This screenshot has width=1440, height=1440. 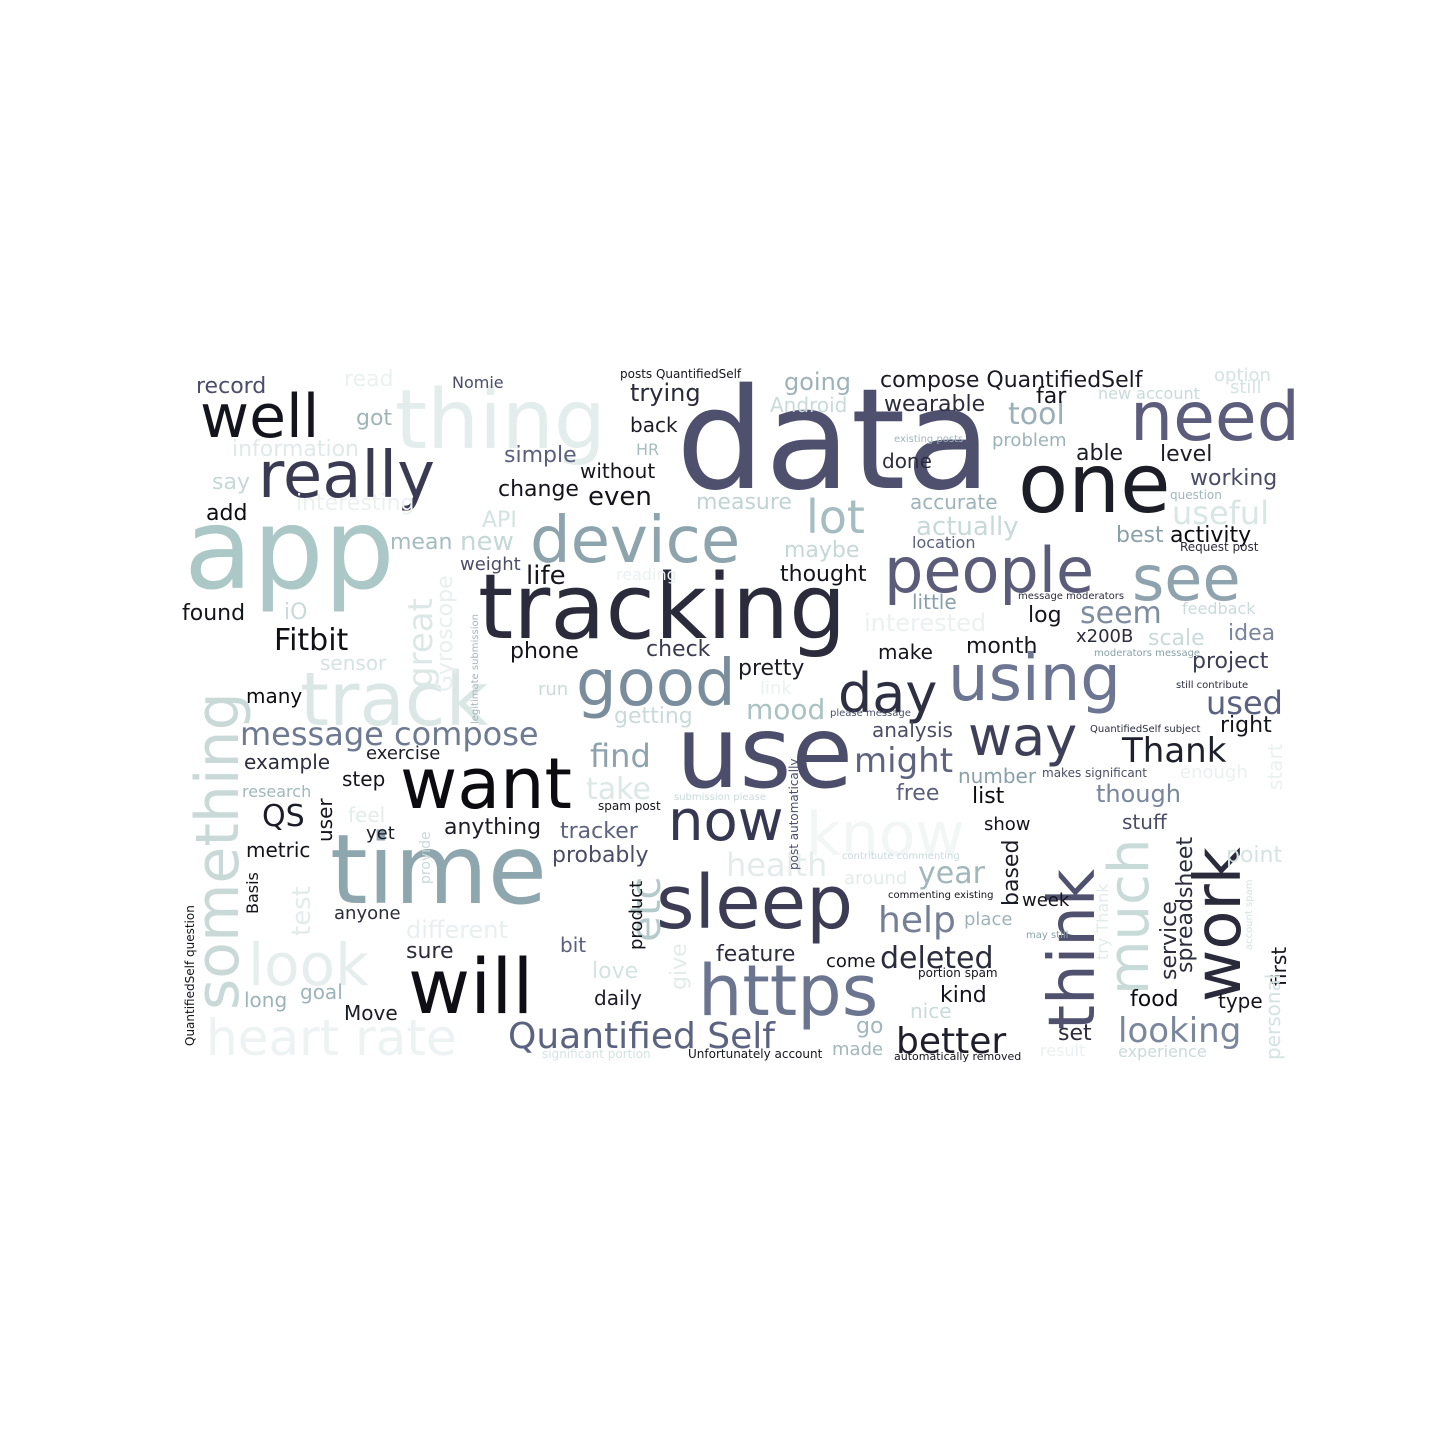 I want to click on cloud-word-work: work, so click(x=1219, y=924).